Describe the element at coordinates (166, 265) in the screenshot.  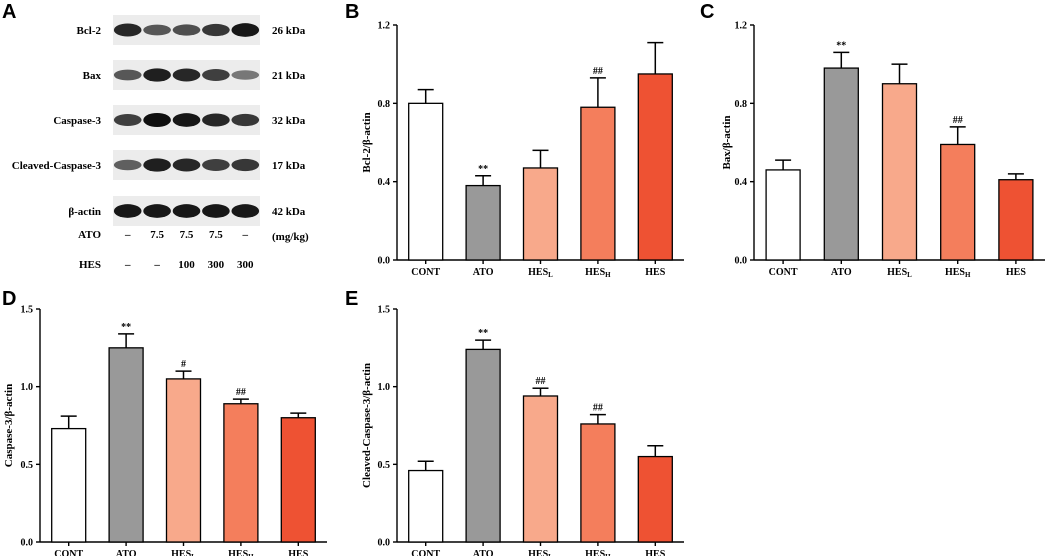
I see `treatment-row-hes: HES – – 100 300 300` at that location.